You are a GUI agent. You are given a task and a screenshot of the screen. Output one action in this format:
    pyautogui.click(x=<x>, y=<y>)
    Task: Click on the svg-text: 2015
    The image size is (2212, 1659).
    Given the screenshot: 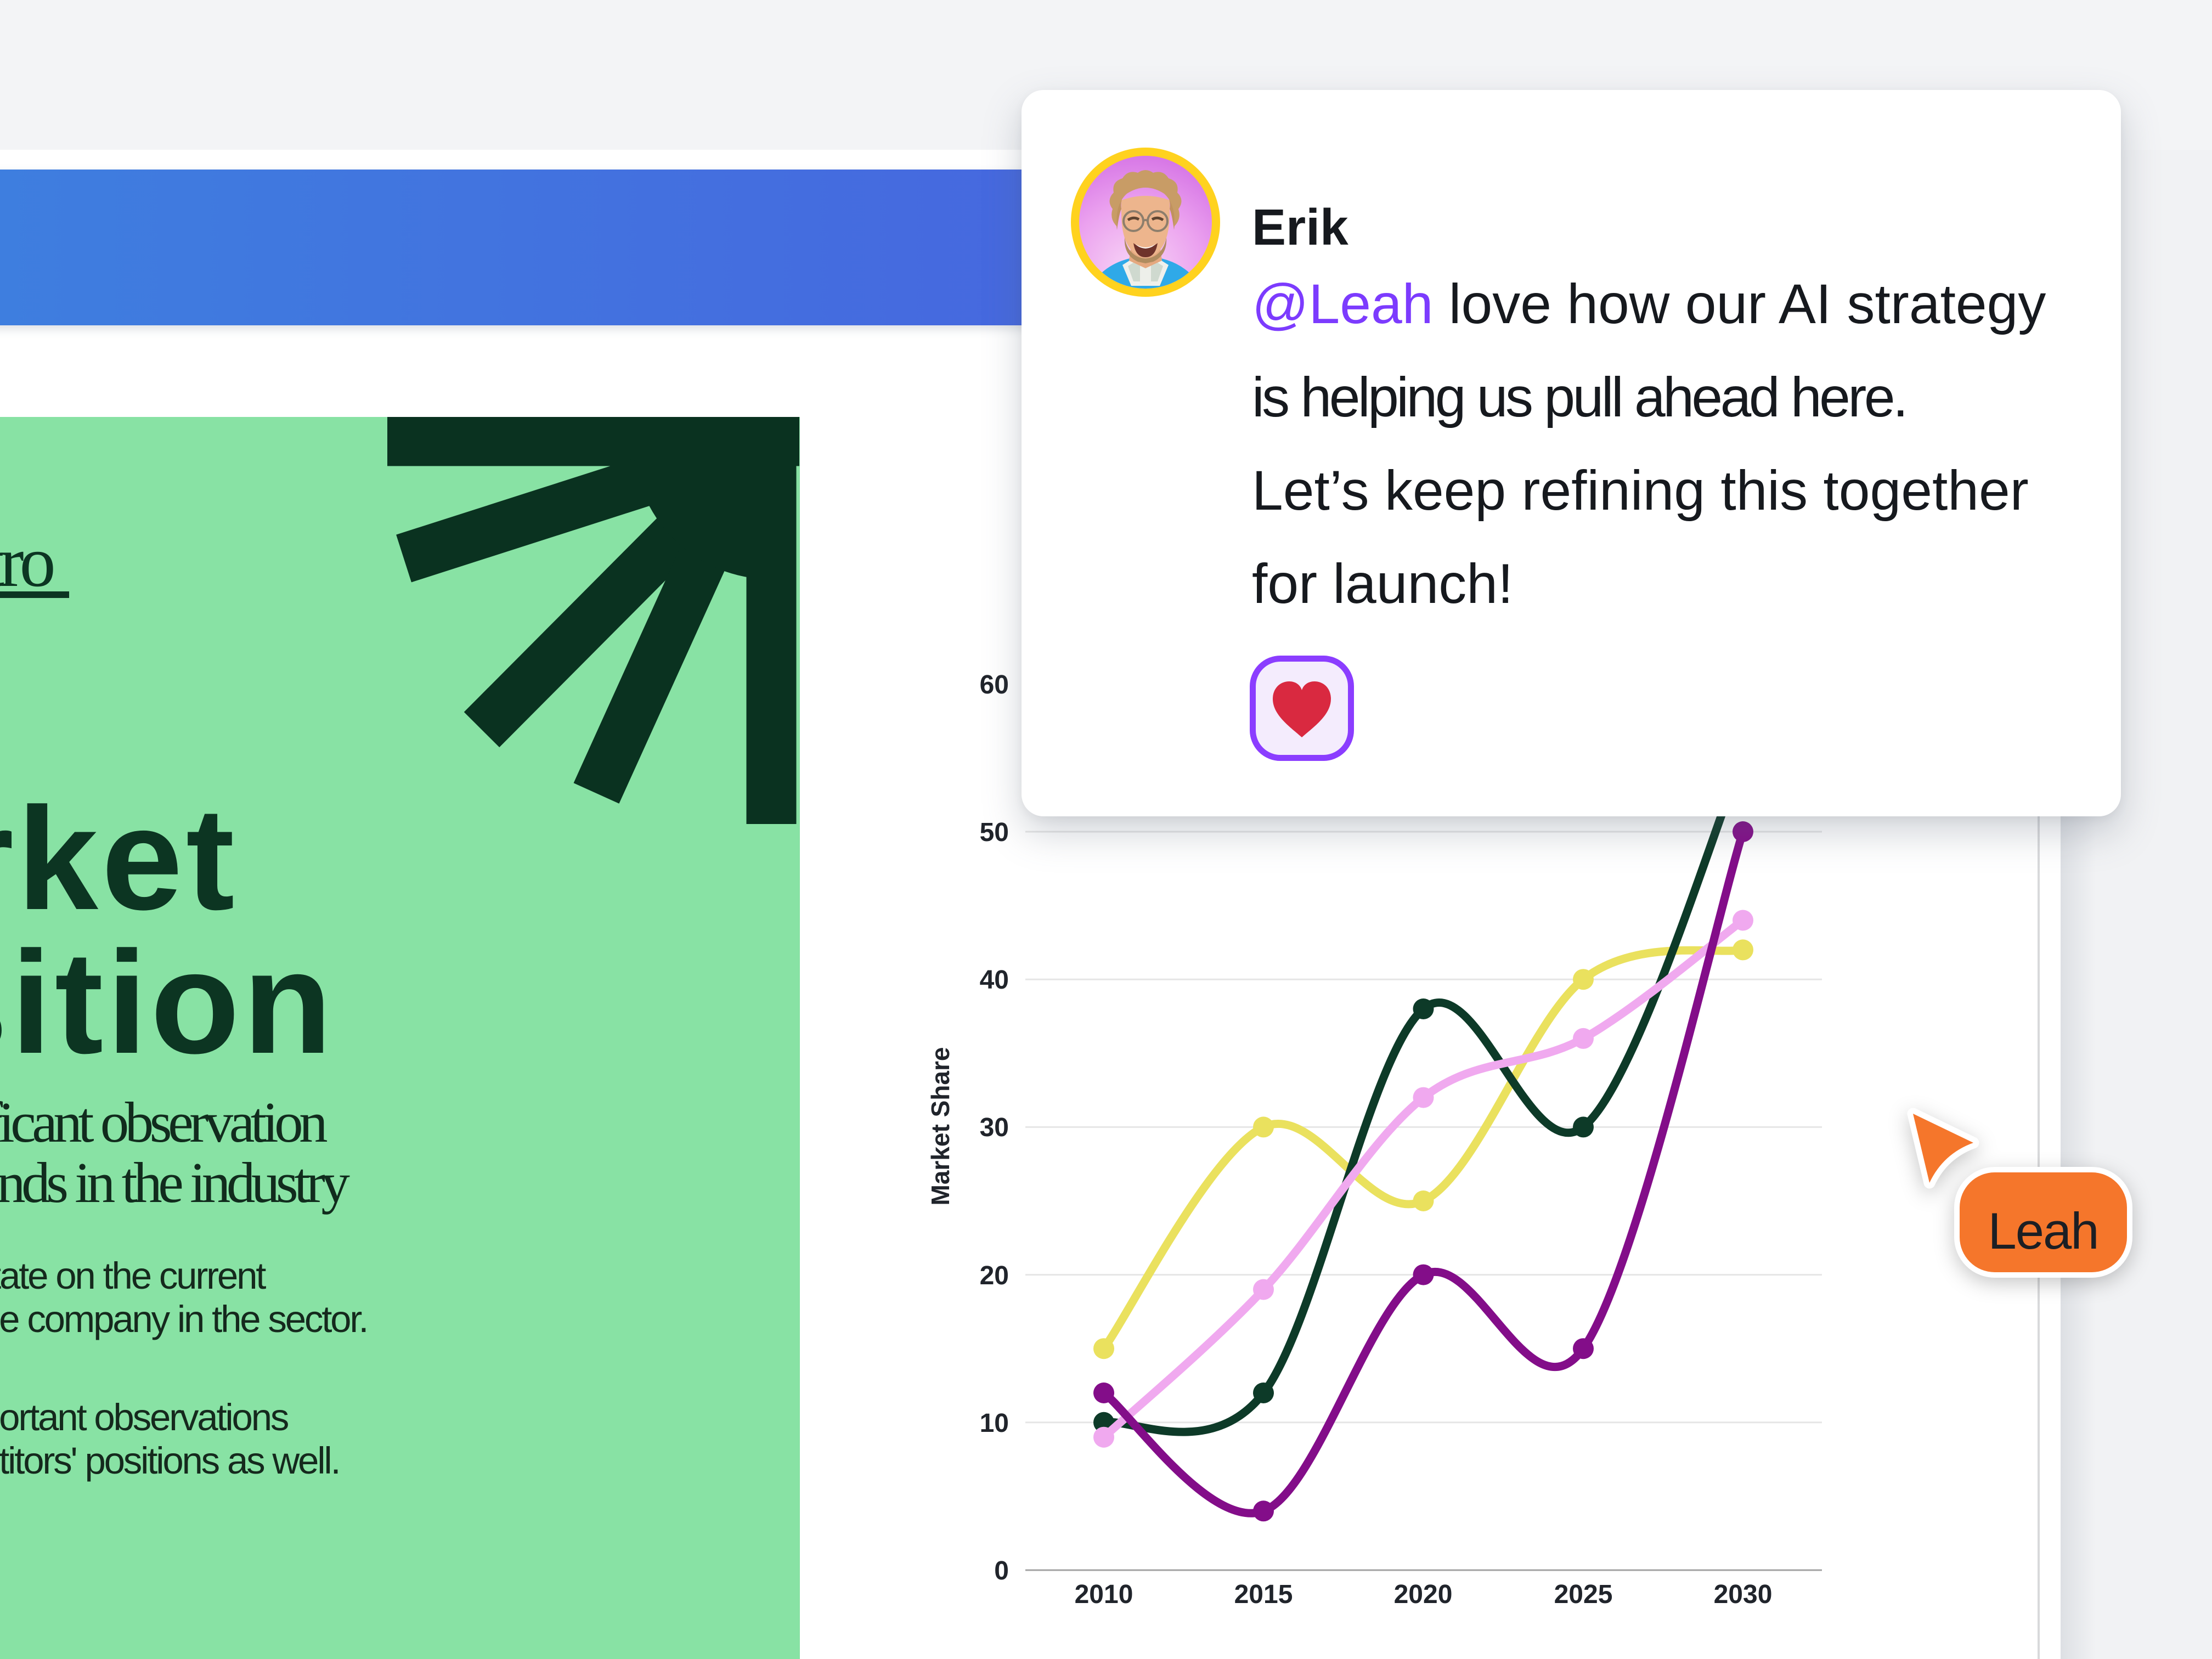 What is the action you would take?
    pyautogui.click(x=1263, y=1595)
    